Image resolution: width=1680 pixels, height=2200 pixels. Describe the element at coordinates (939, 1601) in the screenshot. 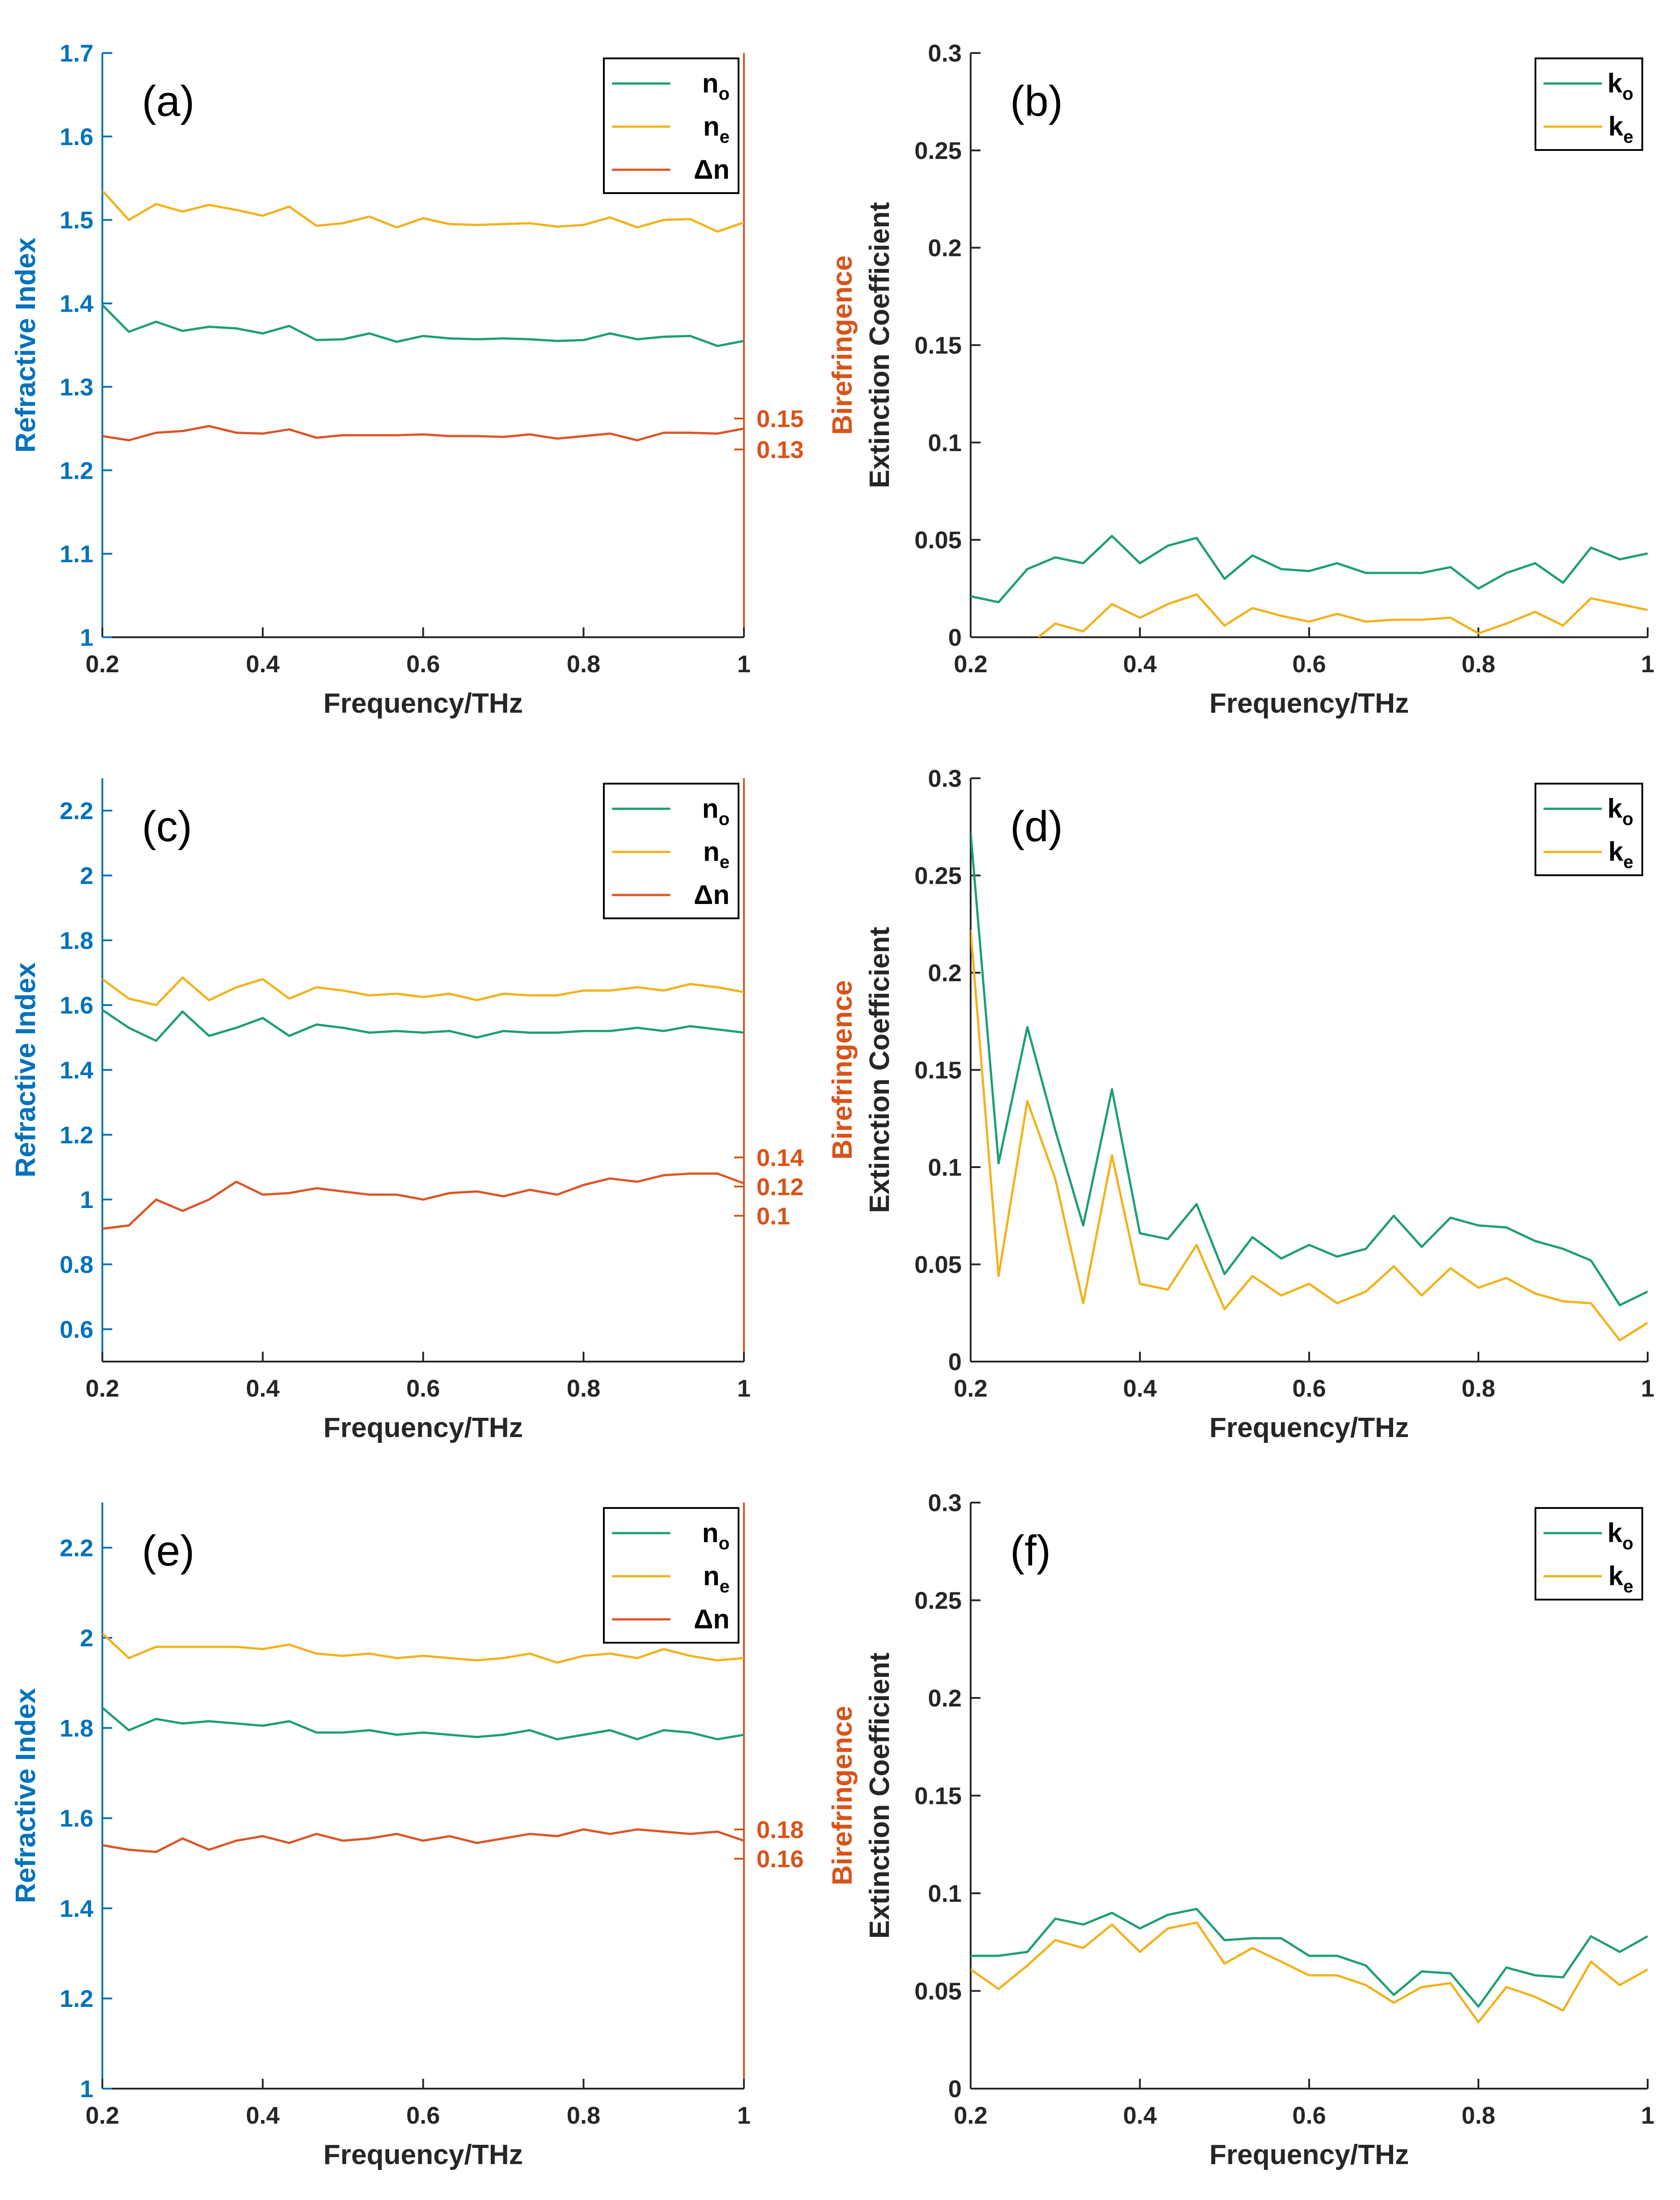

I see `y-tick-label: 0.25` at that location.